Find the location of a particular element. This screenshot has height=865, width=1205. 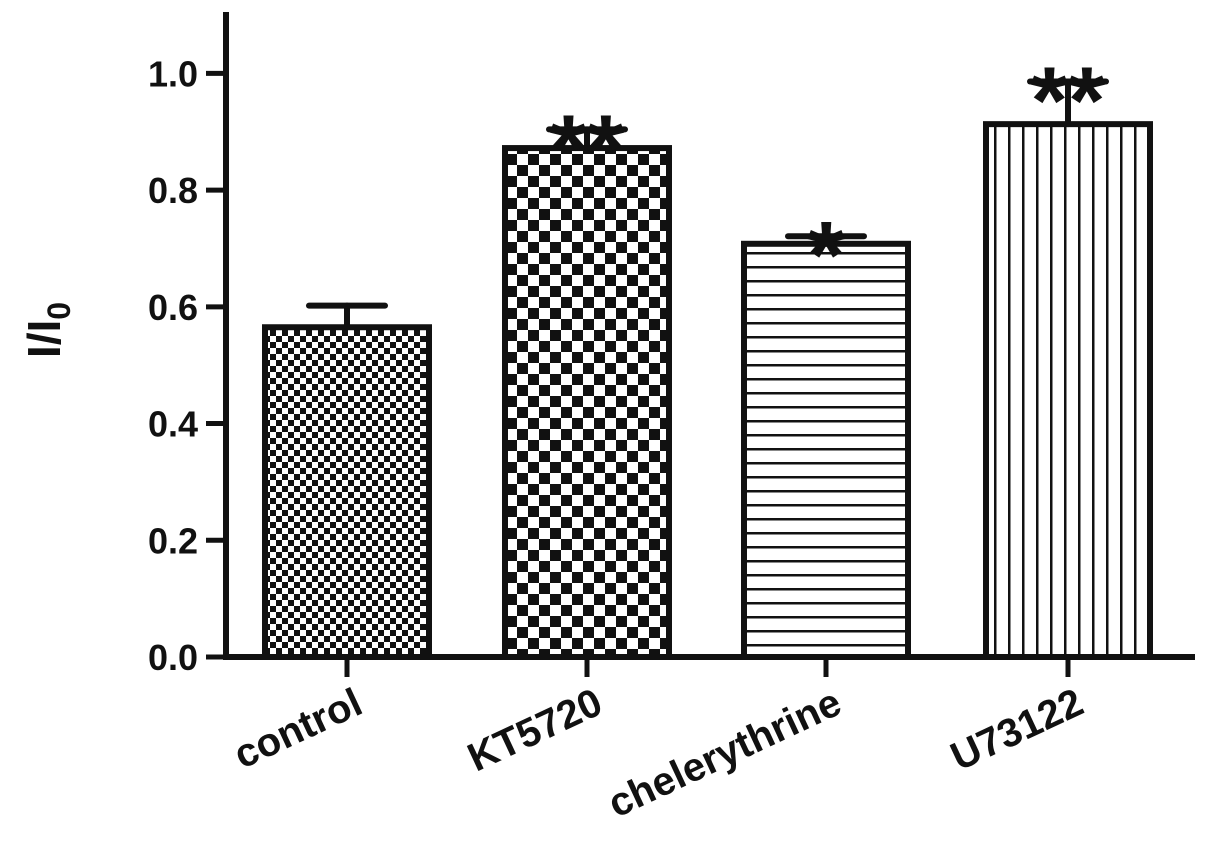

y-tick-label: 0.2 is located at coordinates (173, 540).